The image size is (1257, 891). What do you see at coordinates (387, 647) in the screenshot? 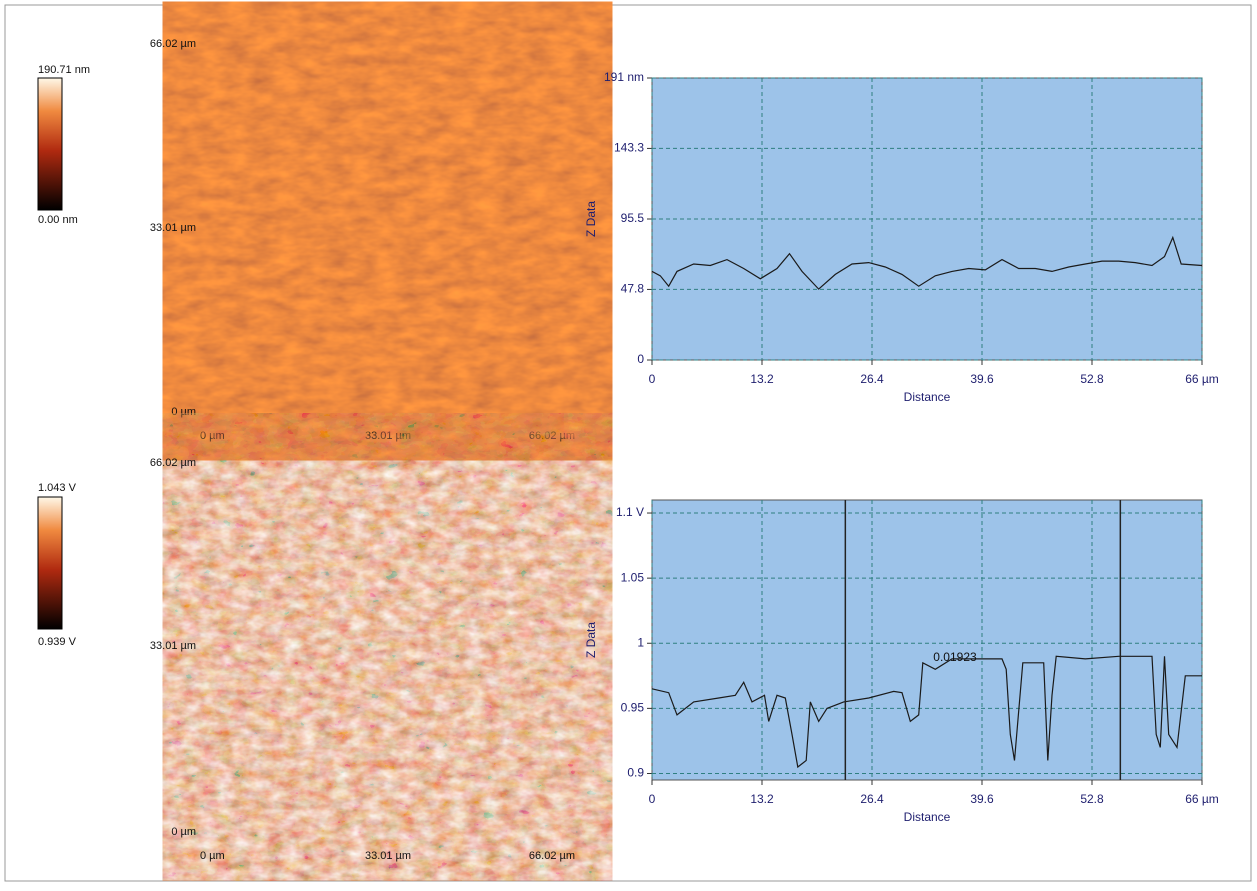
I see `afm-potential-image` at bounding box center [387, 647].